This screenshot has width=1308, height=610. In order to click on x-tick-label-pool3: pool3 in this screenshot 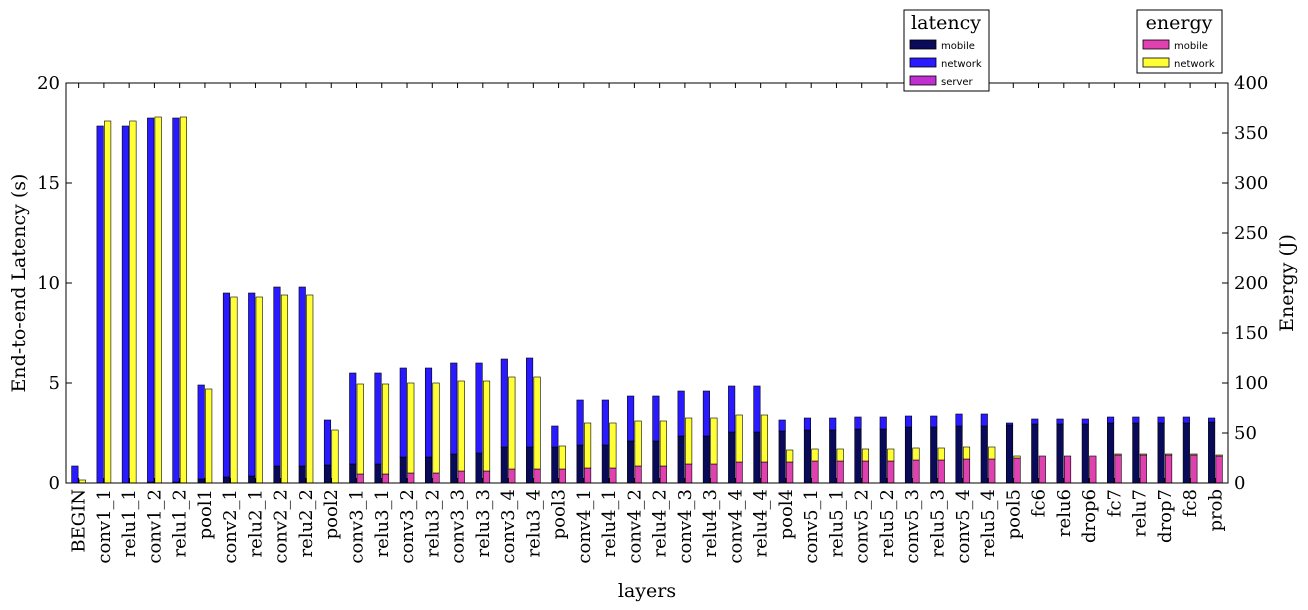, I will do `click(559, 514)`.